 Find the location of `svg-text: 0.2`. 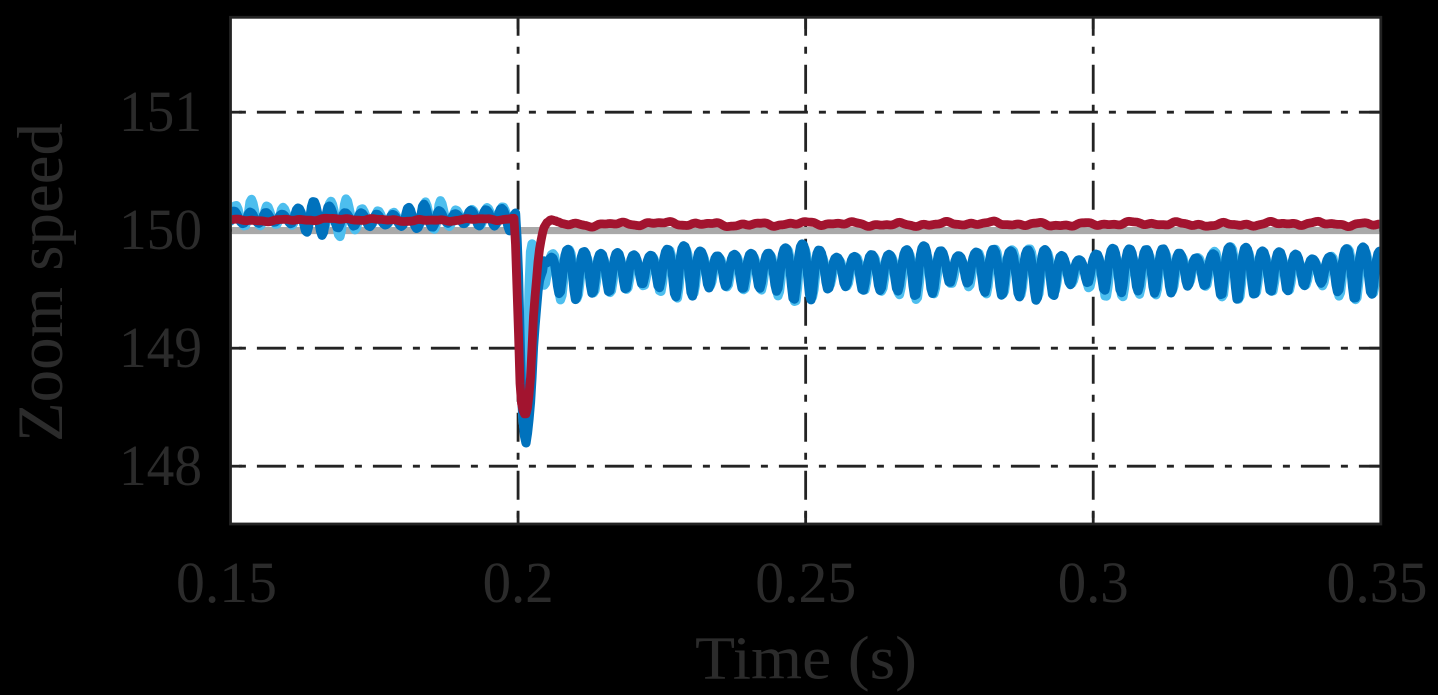

svg-text: 0.2 is located at coordinates (518, 582).